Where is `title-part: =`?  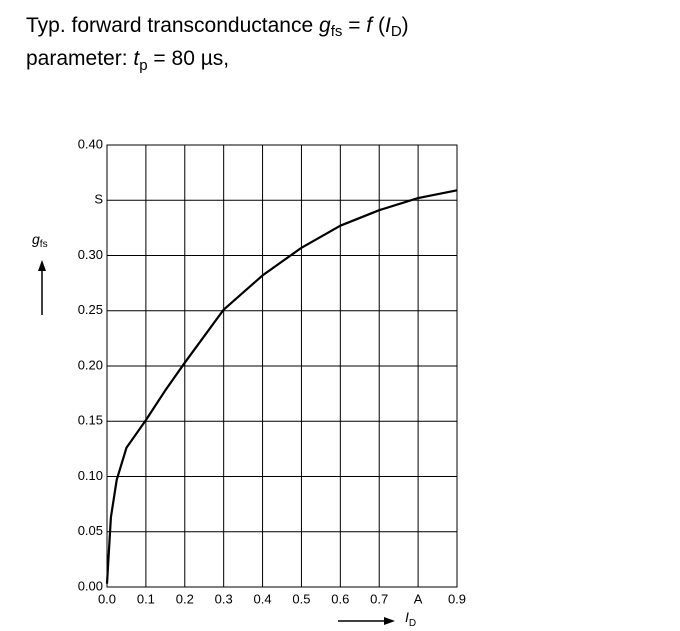
title-part: = is located at coordinates (354, 25).